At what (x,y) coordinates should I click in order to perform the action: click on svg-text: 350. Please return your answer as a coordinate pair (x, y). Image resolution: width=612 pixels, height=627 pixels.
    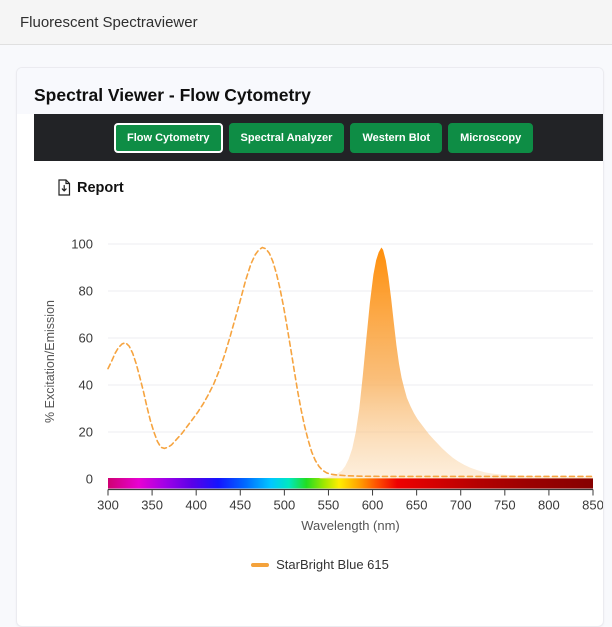
    Looking at the image, I should click on (152, 505).